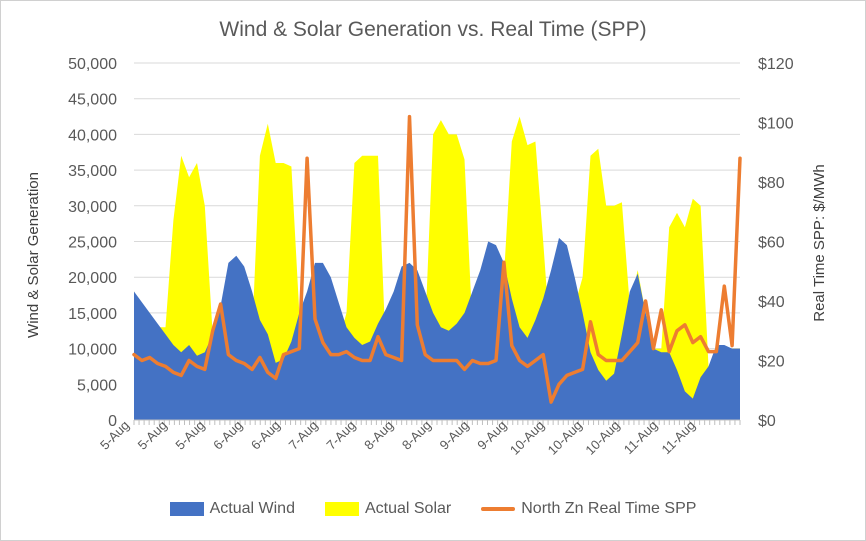  What do you see at coordinates (565, 438) in the screenshot?
I see `x-tick-label: 10-Aug` at bounding box center [565, 438].